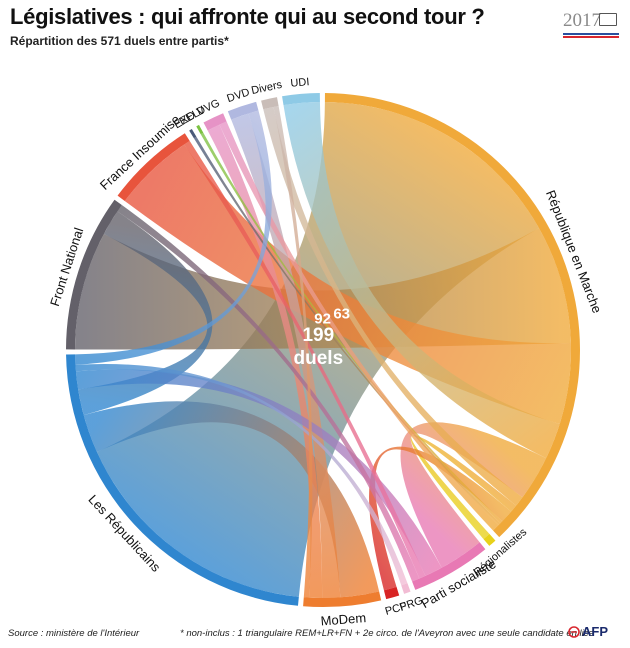 This screenshot has width=630, height=648. I want to click on arc-exd, so click(193, 133).